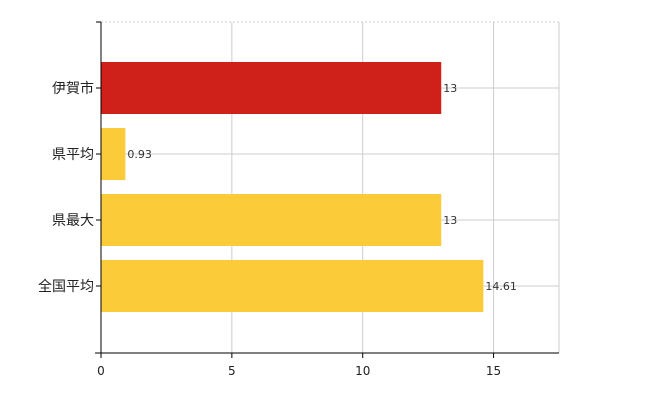 The image size is (650, 404). Describe the element at coordinates (66, 286) in the screenshot. I see `category-label: 全国平均` at that location.